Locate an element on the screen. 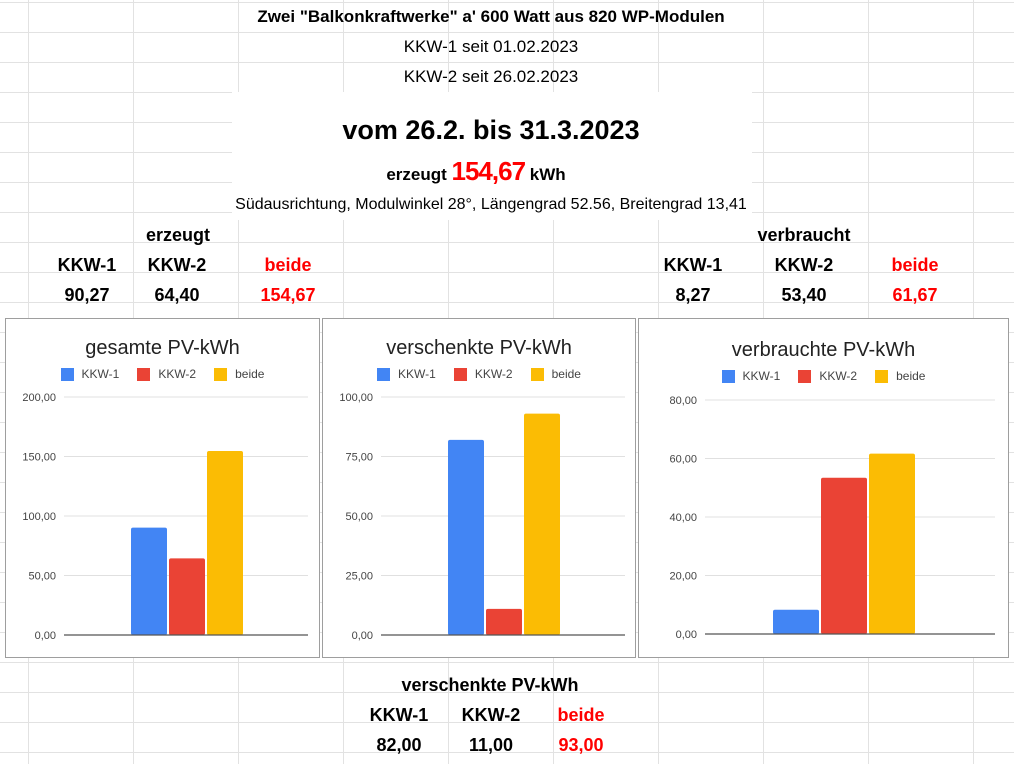 The height and width of the screenshot is (764, 1014). produced-value-kkw2: 64,40 is located at coordinates (177, 295).